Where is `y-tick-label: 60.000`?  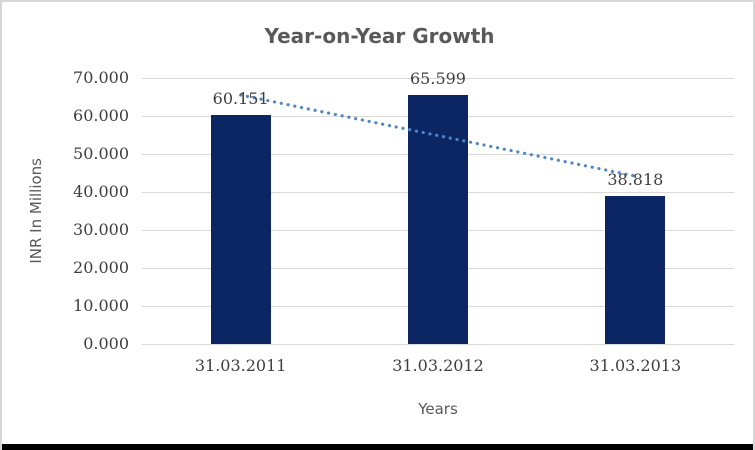 y-tick-label: 60.000 is located at coordinates (101, 115).